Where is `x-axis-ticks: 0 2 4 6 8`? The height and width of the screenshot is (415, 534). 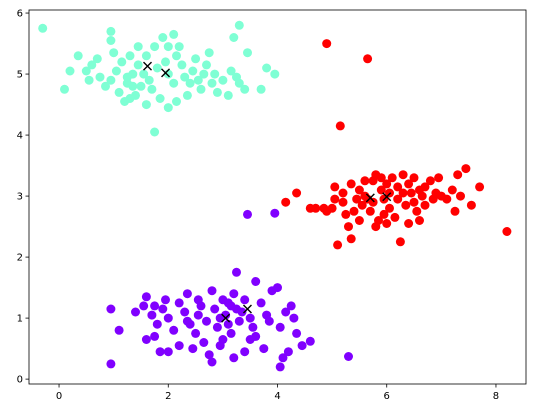
x-axis-ticks: 0 2 4 6 8 is located at coordinates (277, 393).